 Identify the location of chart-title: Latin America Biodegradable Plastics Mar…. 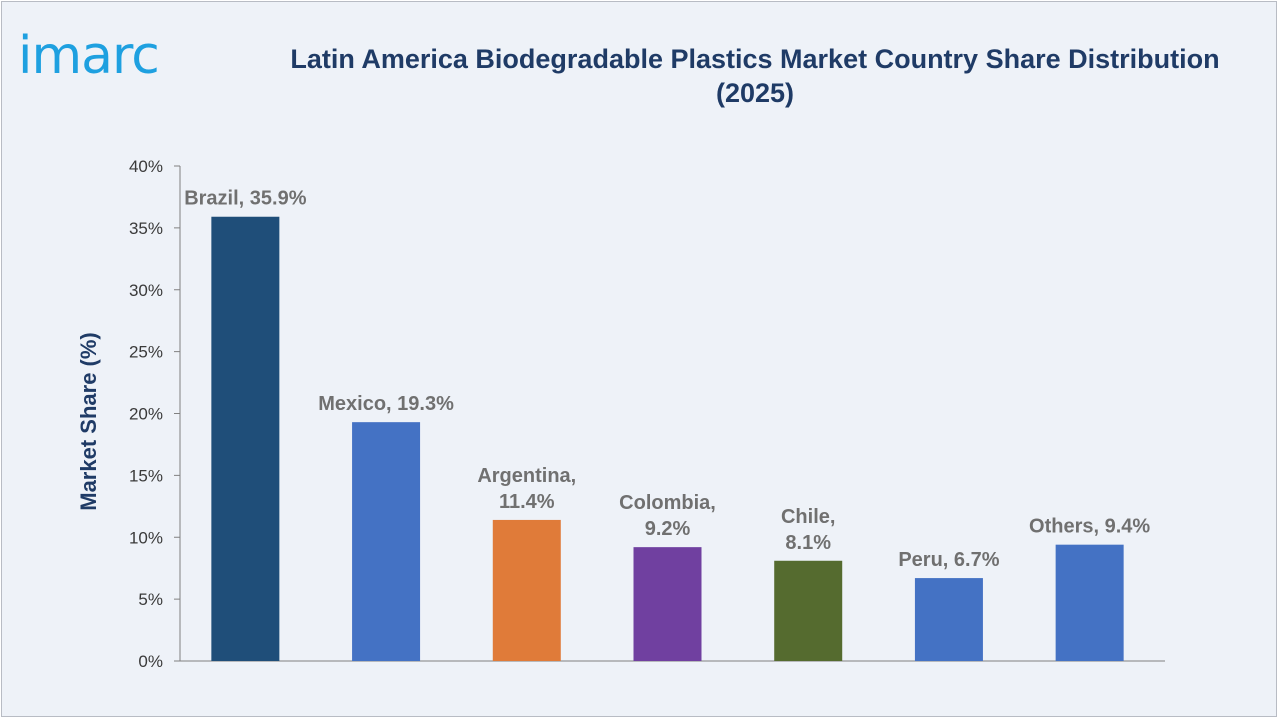
(755, 76).